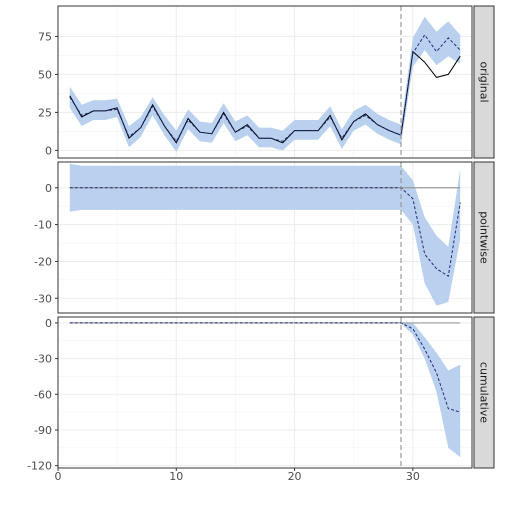 The width and height of the screenshot is (505, 512). Describe the element at coordinates (237, 475) in the screenshot. I see `x-axis: 0 10 20 30` at that location.